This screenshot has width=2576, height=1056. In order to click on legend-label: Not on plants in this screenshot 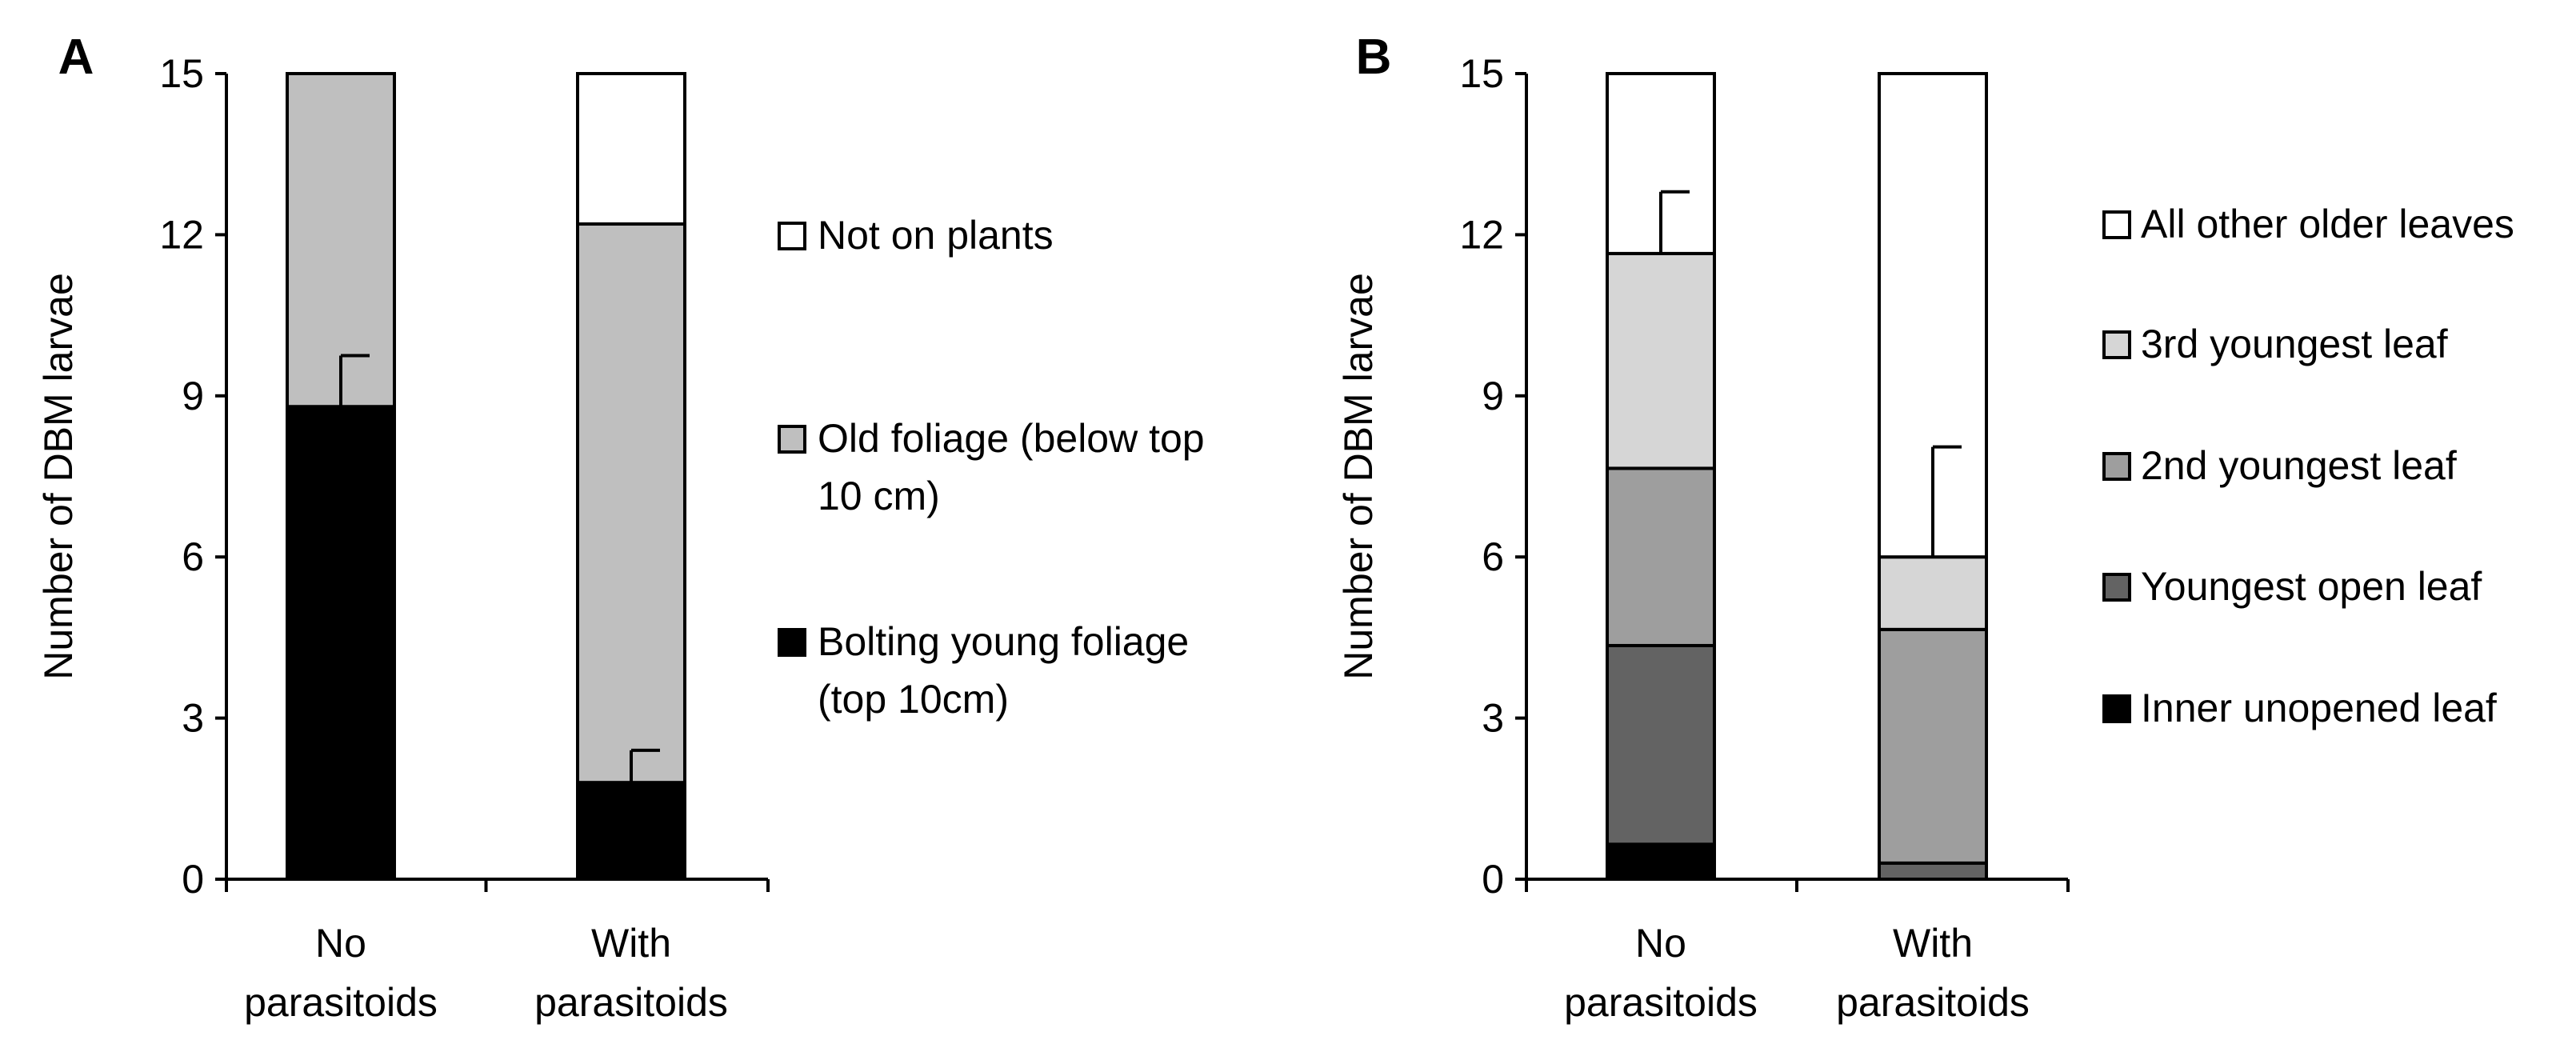, I will do `click(936, 235)`.